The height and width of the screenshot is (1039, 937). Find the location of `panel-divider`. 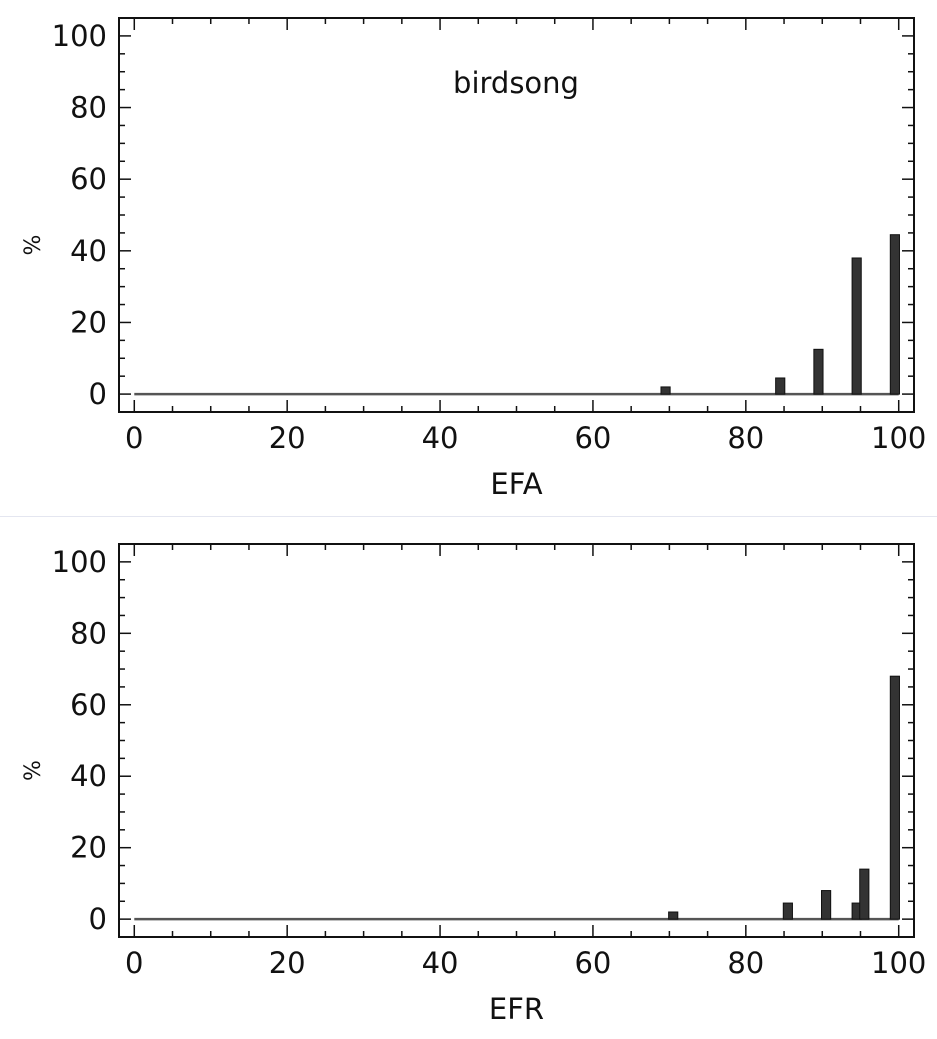

panel-divider is located at coordinates (468, 516).